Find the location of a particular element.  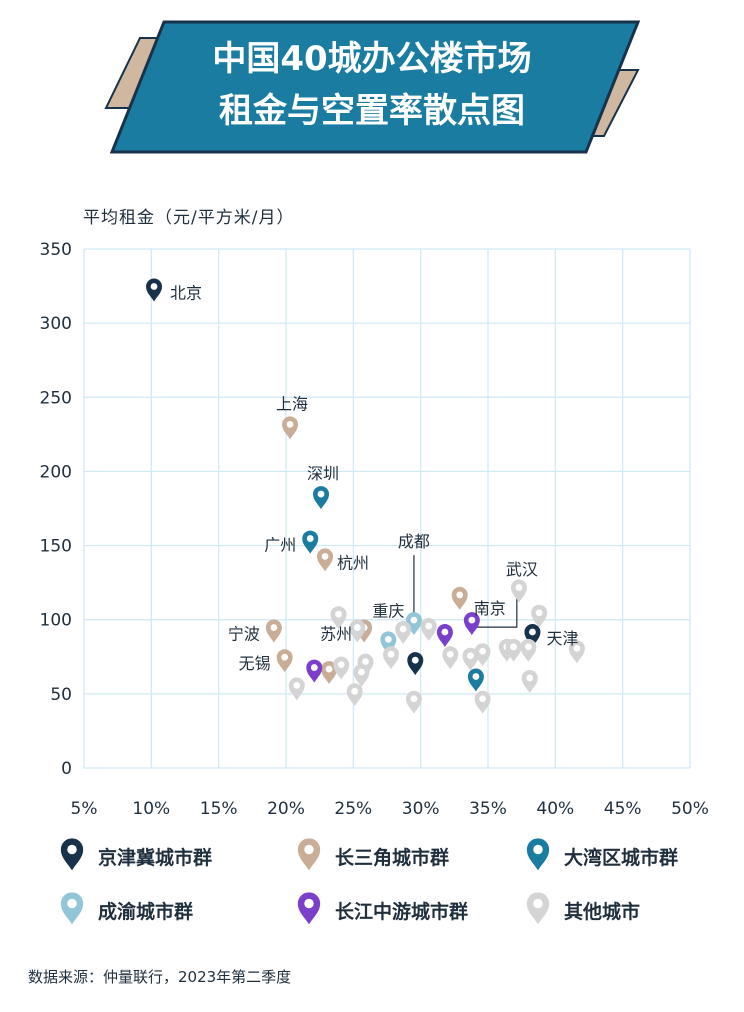

y-tick-label: 300 is located at coordinates (56, 324).